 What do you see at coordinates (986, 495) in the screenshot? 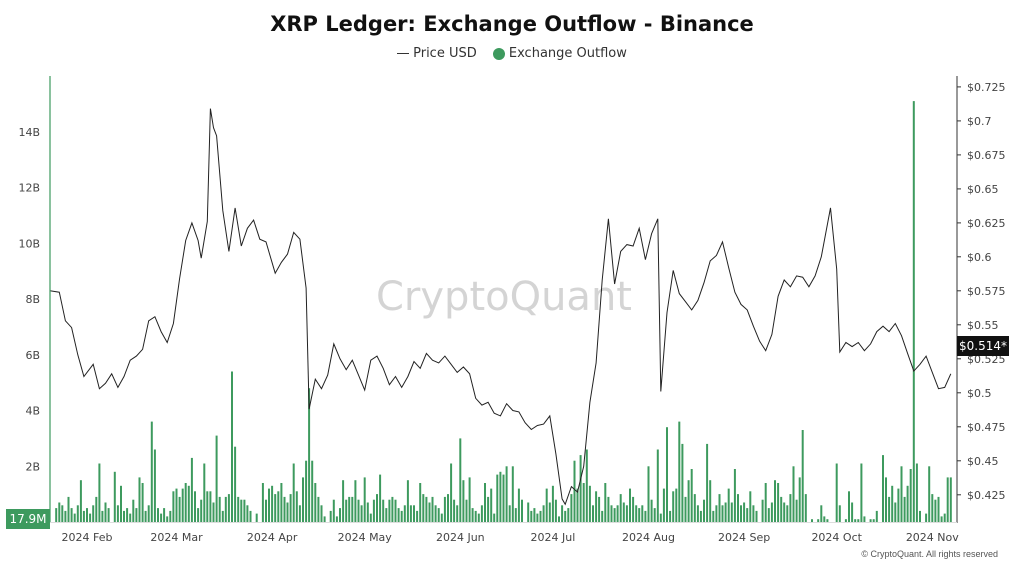
I see `right-tick-label: $0.425` at bounding box center [986, 495].